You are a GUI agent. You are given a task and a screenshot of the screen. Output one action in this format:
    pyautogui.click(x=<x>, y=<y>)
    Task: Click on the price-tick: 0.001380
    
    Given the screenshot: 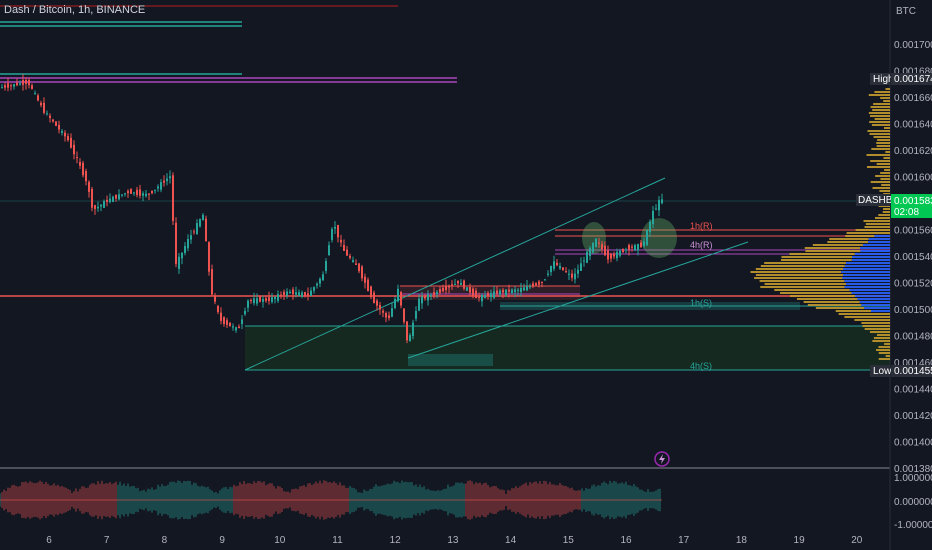 What is the action you would take?
    pyautogui.click(x=913, y=469)
    